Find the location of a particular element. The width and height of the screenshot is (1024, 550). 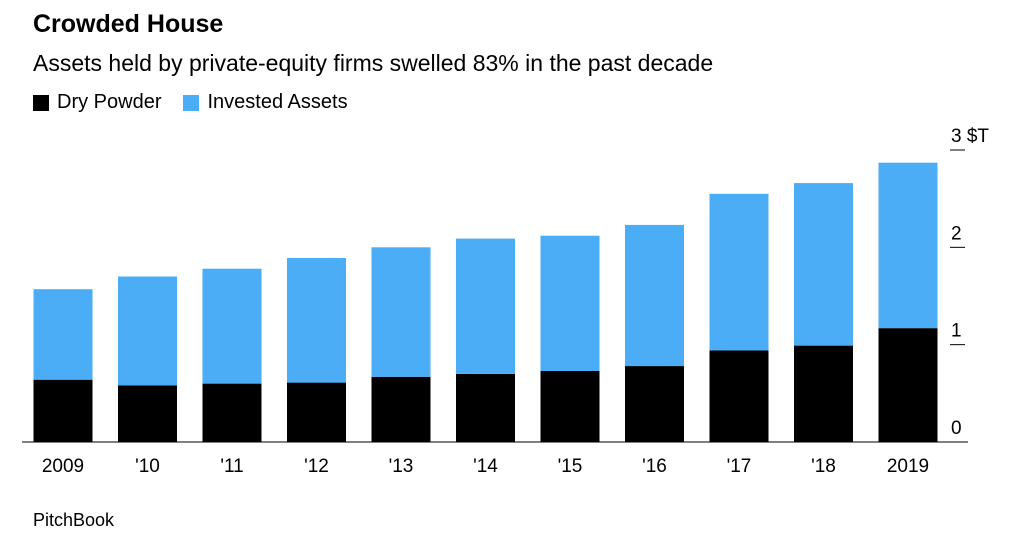

x-tick-label: 2009 is located at coordinates (63, 466).